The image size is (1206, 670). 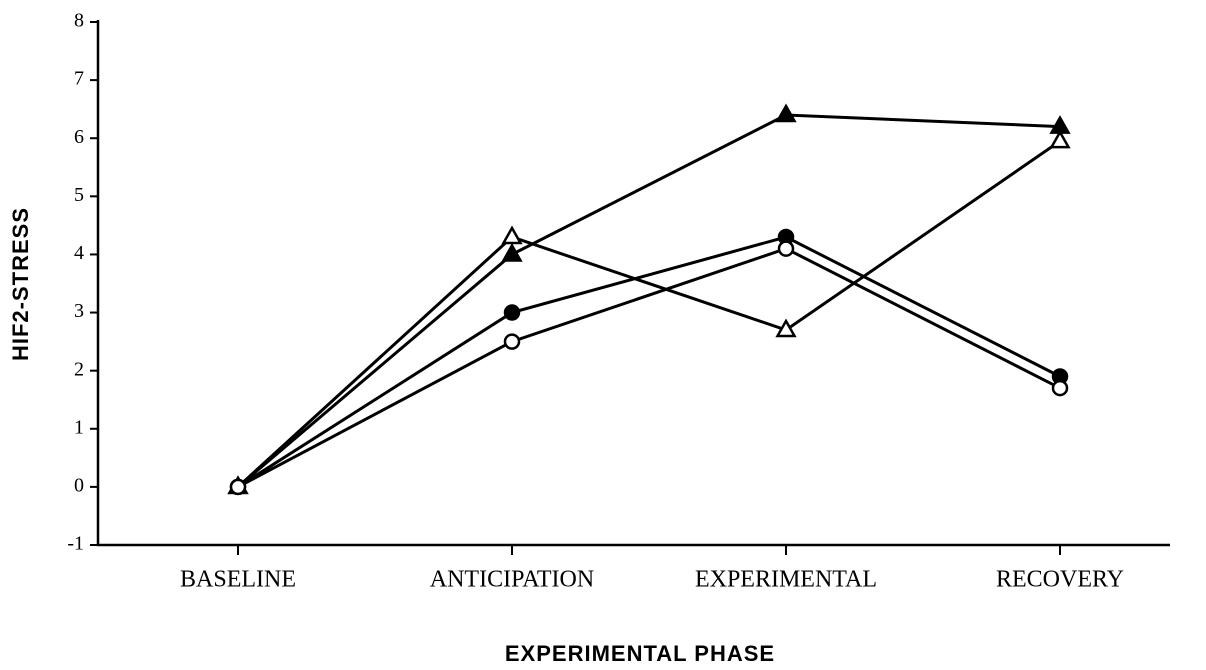 I want to click on y-tick-label: 1, so click(x=79, y=427).